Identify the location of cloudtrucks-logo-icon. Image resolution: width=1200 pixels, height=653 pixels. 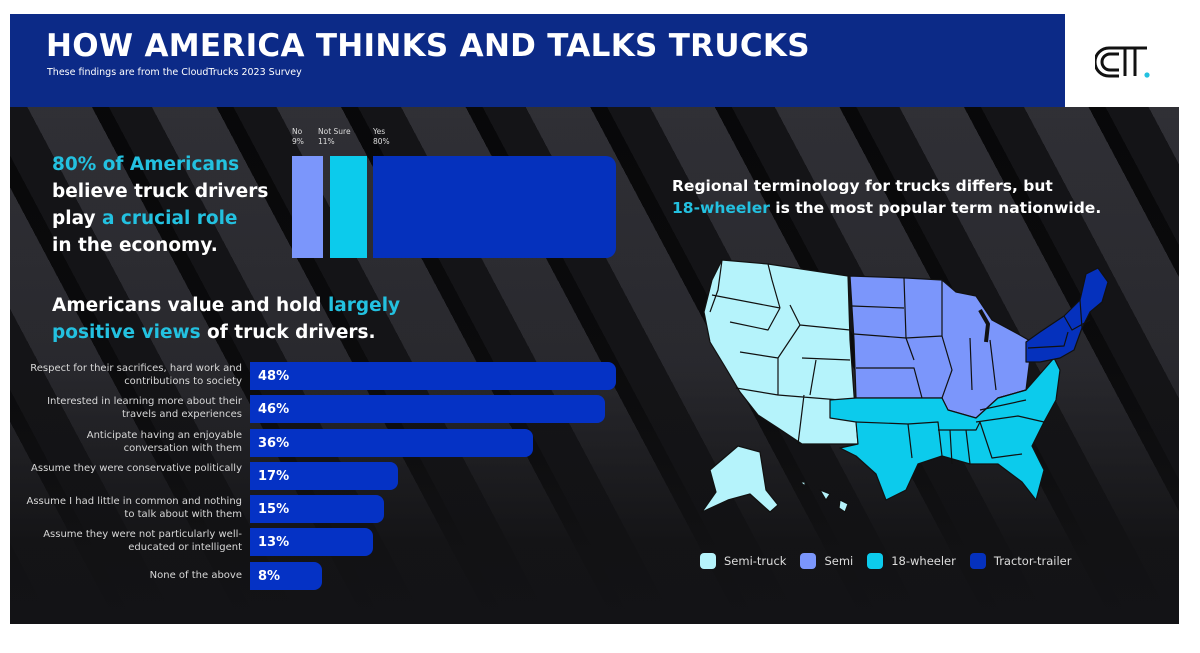
(1122, 62).